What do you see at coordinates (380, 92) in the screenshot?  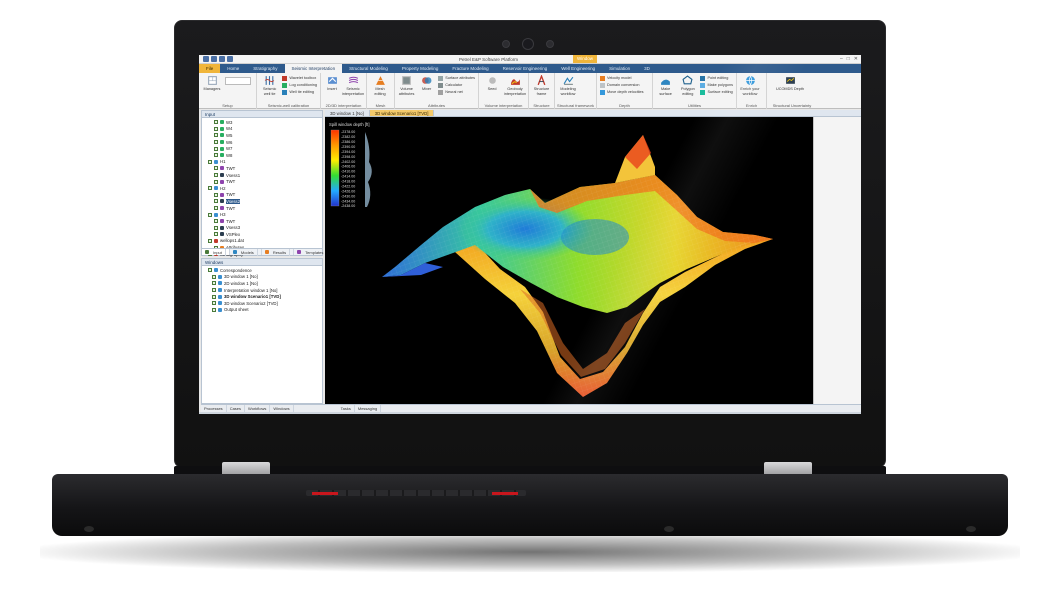 I see `mesh-editing-button: Mesh editing` at bounding box center [380, 92].